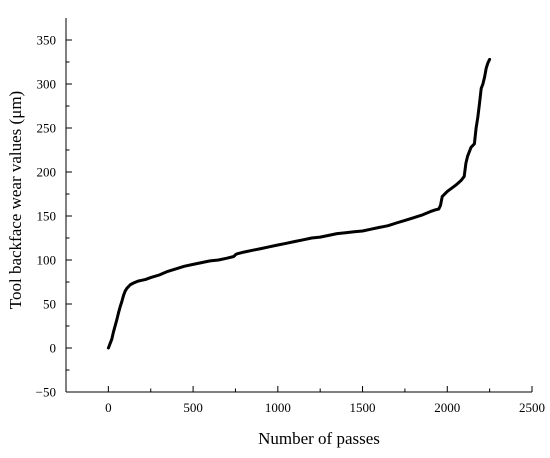 Image resolution: width=550 pixels, height=458 pixels. I want to click on x-axis-ticks: 0 500 1000 1500 2000 2500, so click(305, 400).